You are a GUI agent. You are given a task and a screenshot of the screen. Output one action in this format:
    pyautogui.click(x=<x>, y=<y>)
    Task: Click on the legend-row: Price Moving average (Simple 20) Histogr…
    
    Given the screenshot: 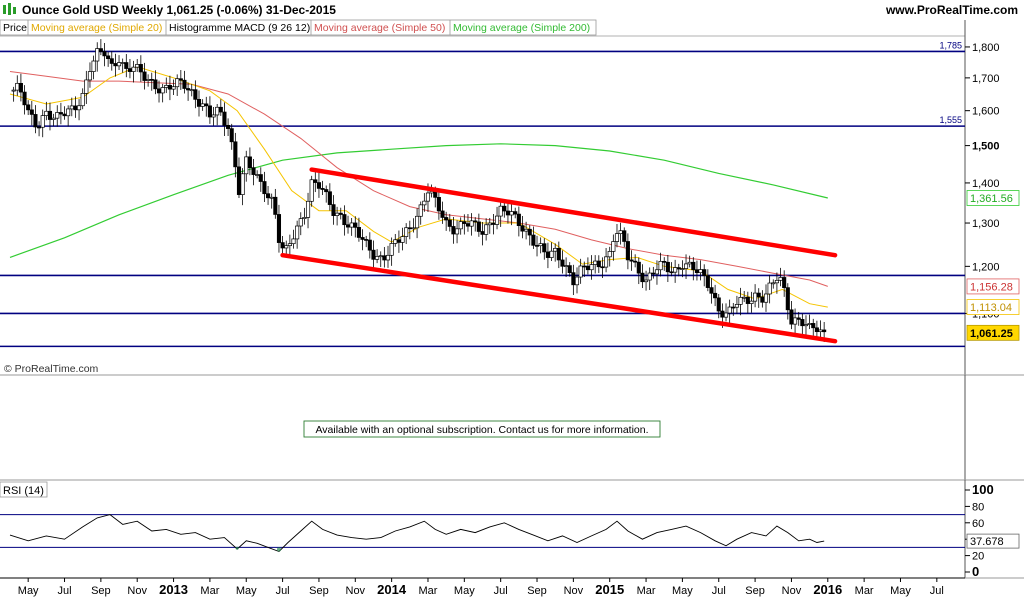 What is the action you would take?
    pyautogui.click(x=298, y=27)
    